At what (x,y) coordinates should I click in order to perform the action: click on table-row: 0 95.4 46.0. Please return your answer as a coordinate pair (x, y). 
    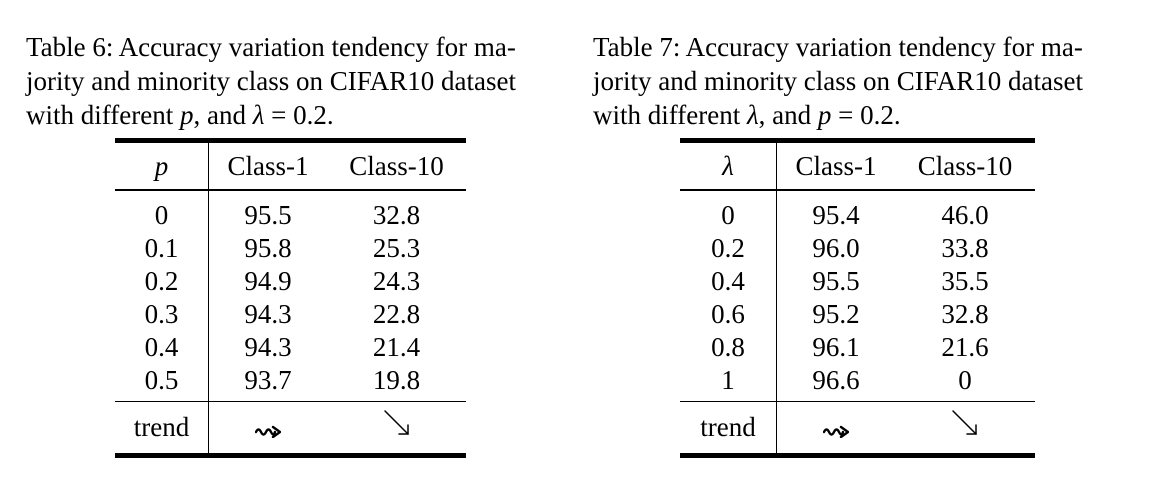
    Looking at the image, I should click on (857, 211).